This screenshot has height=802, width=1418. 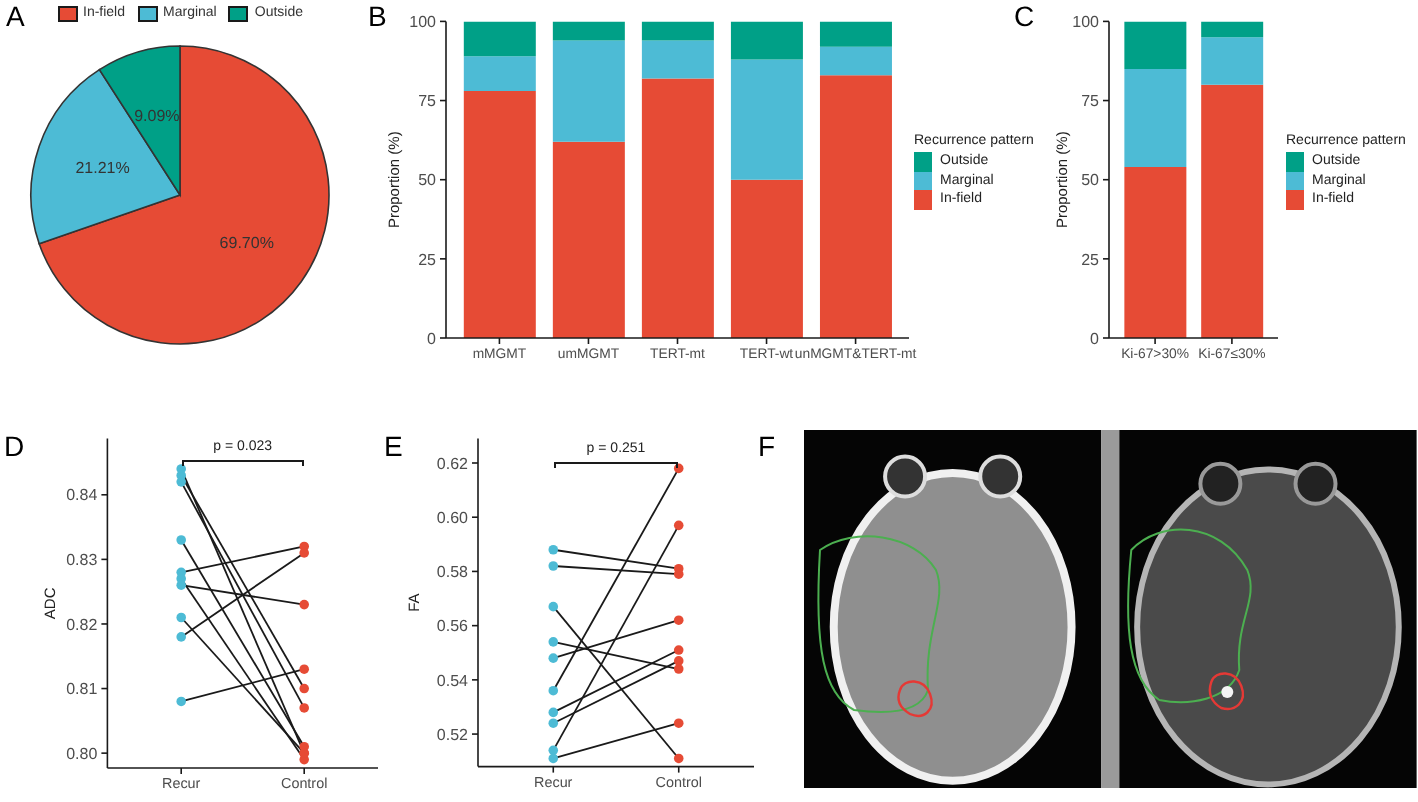 What do you see at coordinates (14, 446) in the screenshot?
I see `chart-title: D` at bounding box center [14, 446].